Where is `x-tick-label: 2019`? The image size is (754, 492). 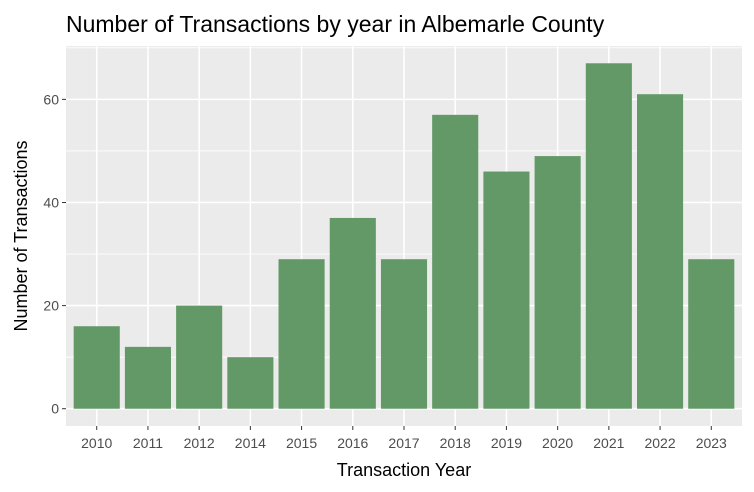 x-tick-label: 2019 is located at coordinates (506, 443).